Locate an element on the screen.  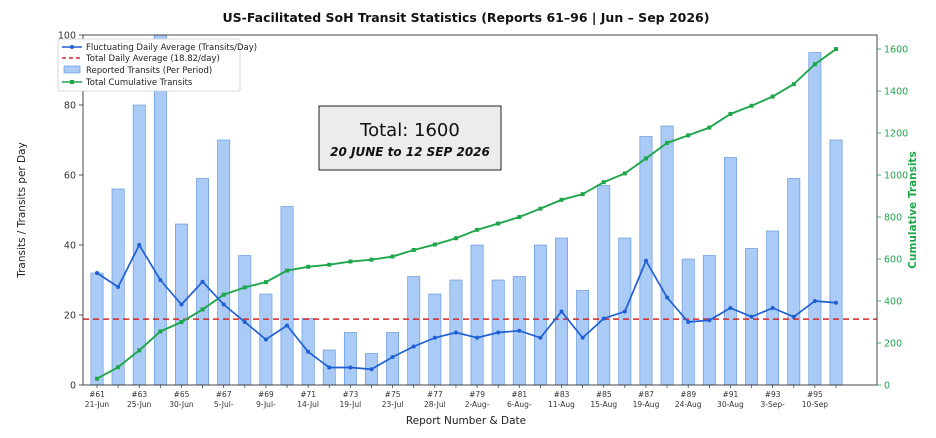
y2-axis-label: Cumulative Transits is located at coordinates (913, 209).